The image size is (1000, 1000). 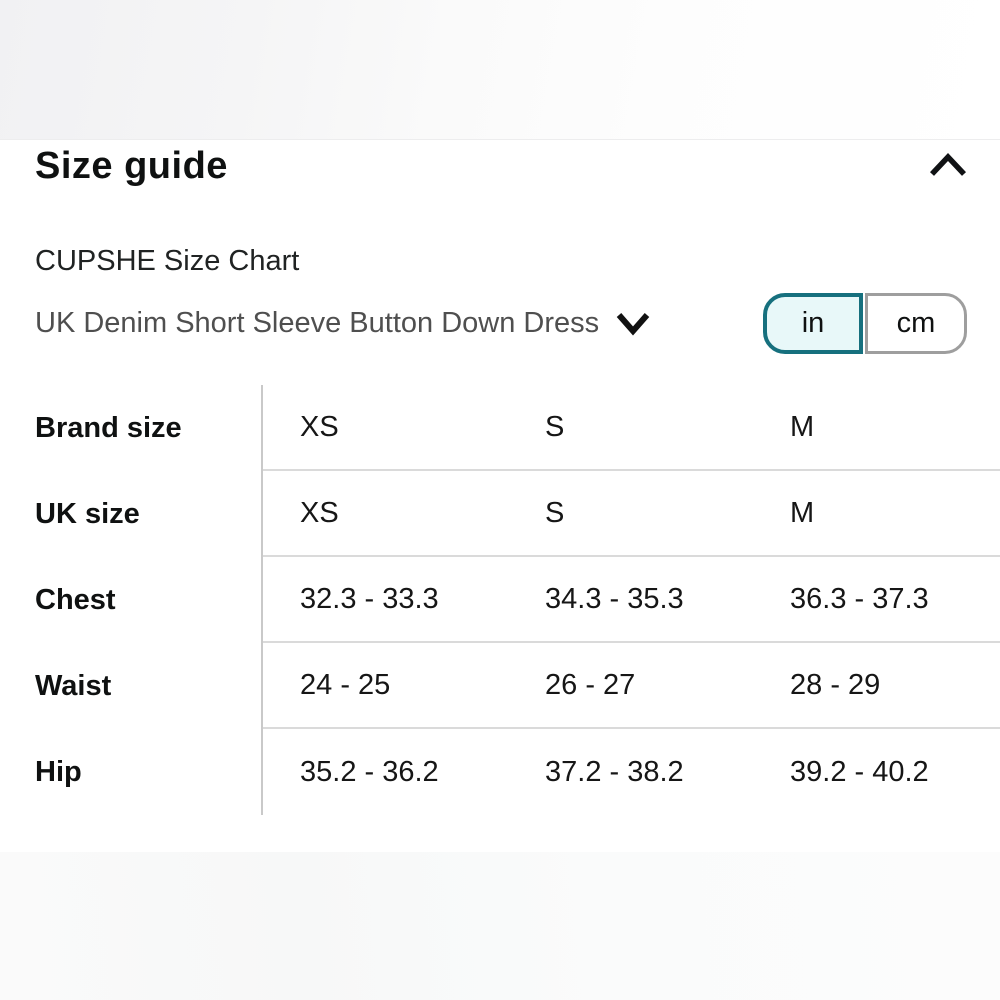 I want to click on table-row: Hip 35.2 - 36.2 37.2 - 38.2 39.2 - 40.2, so click(x=500, y=772).